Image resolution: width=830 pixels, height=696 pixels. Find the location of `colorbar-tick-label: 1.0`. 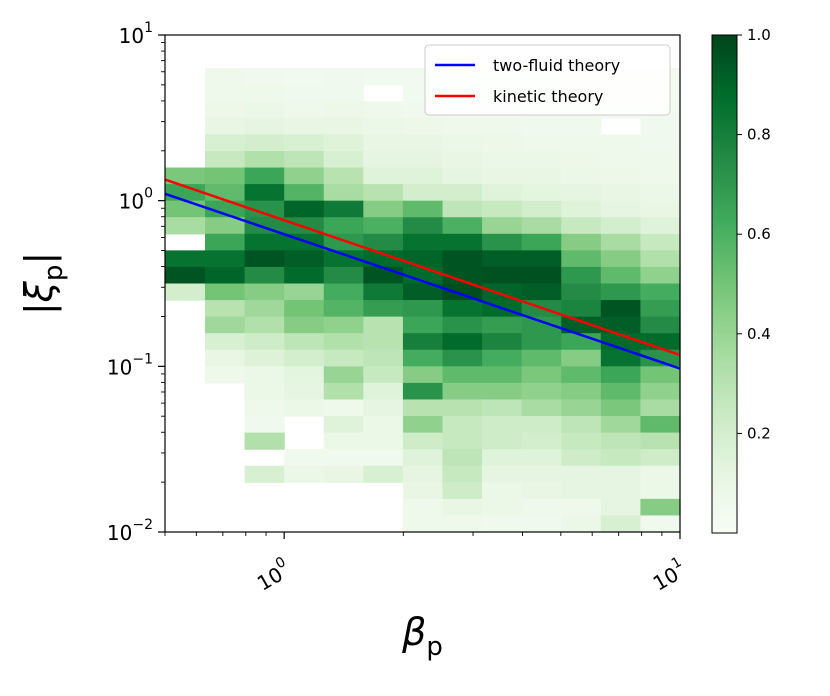

colorbar-tick-label: 1.0 is located at coordinates (759, 35).